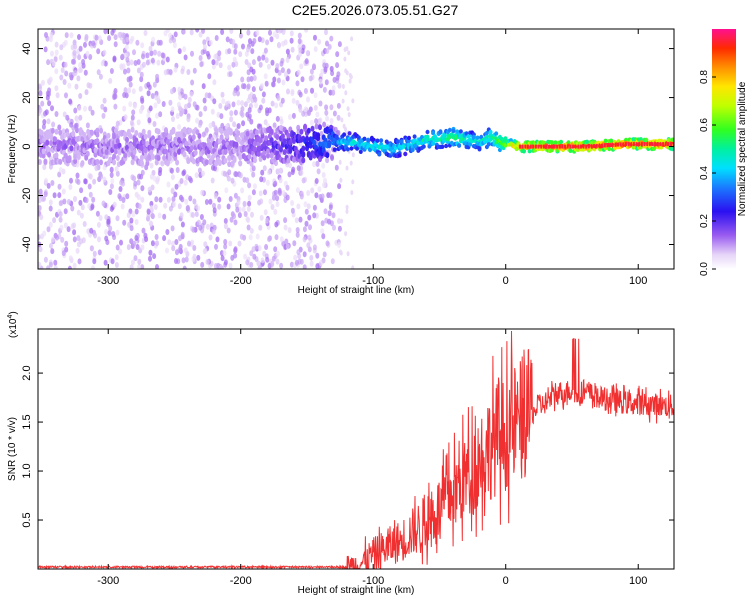  Describe the element at coordinates (13, 324) in the screenshot. I see `snr-scale-factor: (x104)` at that location.